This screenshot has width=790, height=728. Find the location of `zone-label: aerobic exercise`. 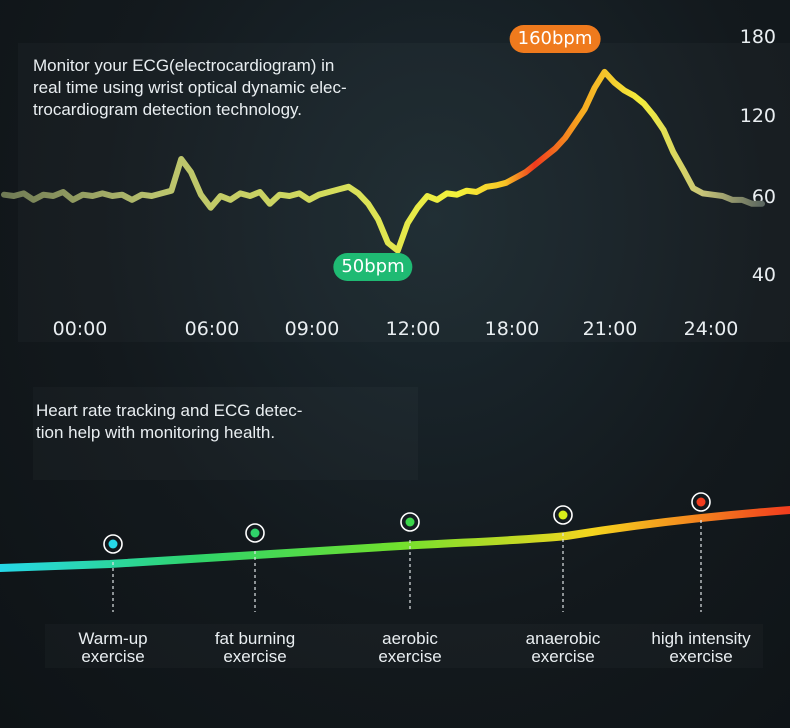

zone-label: aerobic exercise is located at coordinates (410, 647).